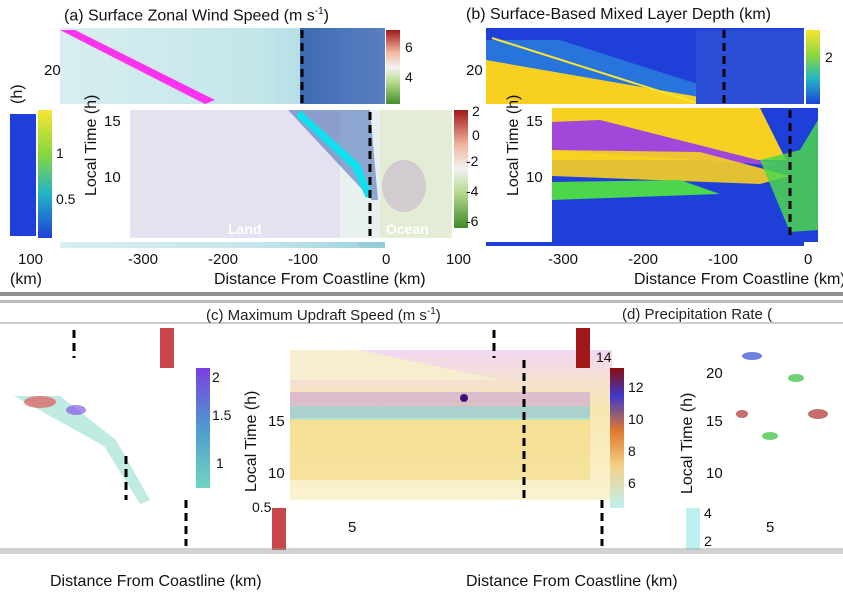 The image size is (843, 597). What do you see at coordinates (714, 421) in the screenshot?
I see `panel-d-ytick-15: 15` at bounding box center [714, 421].